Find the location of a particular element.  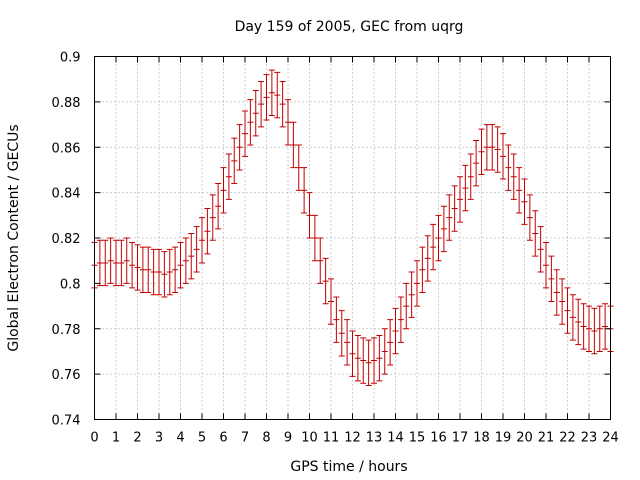

x-tick-label: 19 is located at coordinates (503, 438).